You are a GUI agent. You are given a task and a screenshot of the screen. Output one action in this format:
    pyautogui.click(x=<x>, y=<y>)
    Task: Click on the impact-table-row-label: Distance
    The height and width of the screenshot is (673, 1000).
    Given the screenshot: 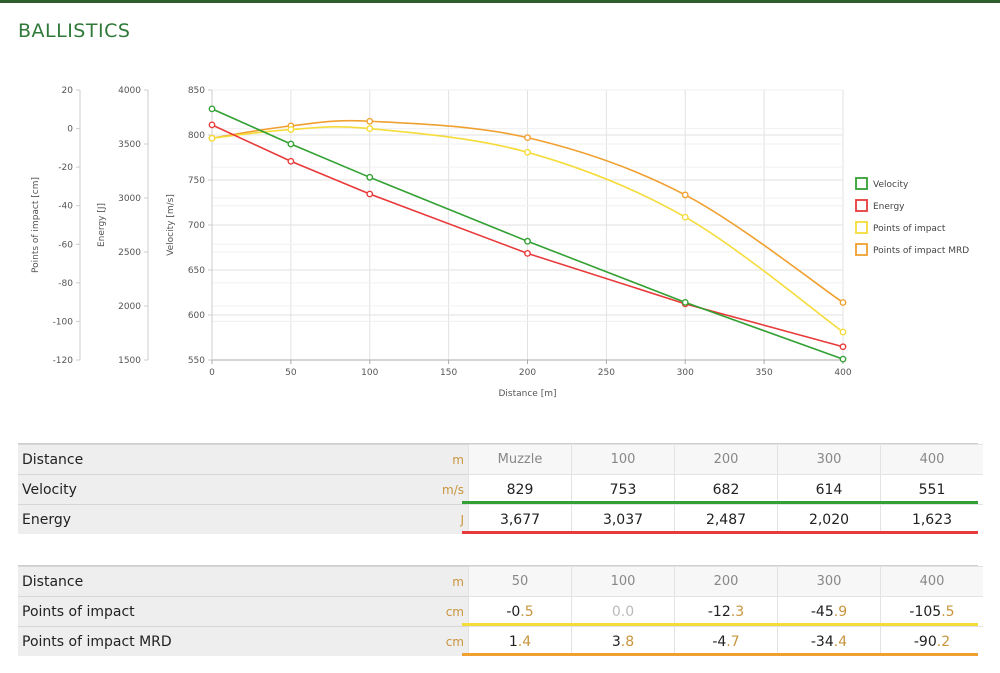 What is the action you would take?
    pyautogui.click(x=221, y=581)
    